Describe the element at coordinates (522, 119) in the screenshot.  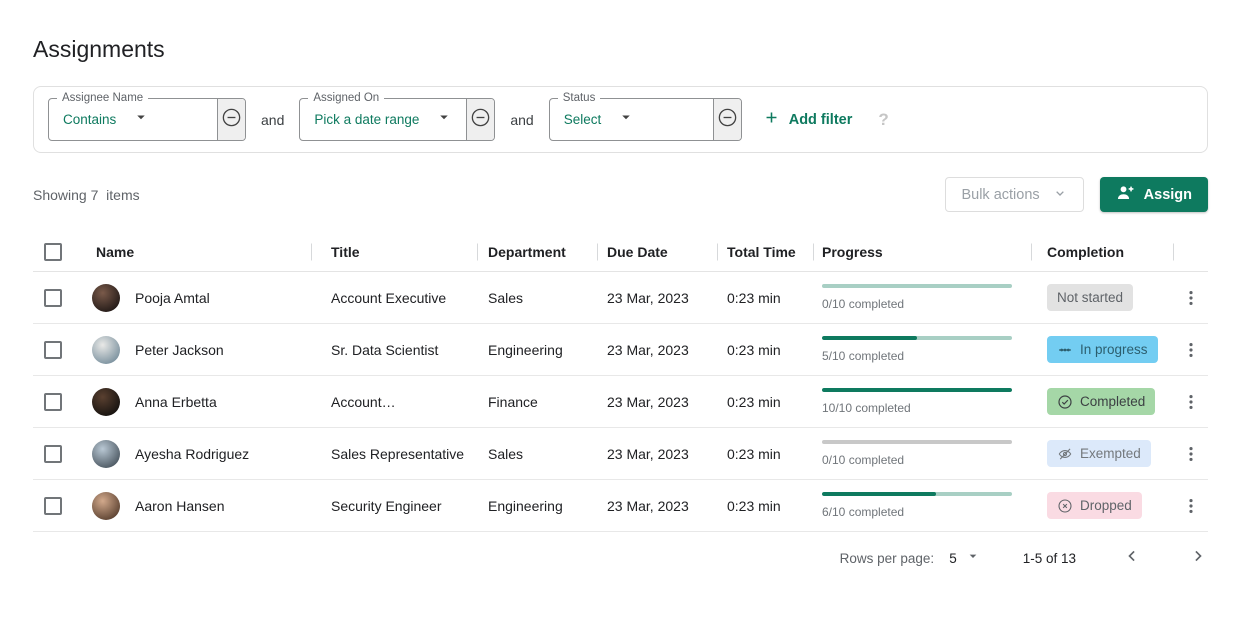
I see `filter-joiner: and` at that location.